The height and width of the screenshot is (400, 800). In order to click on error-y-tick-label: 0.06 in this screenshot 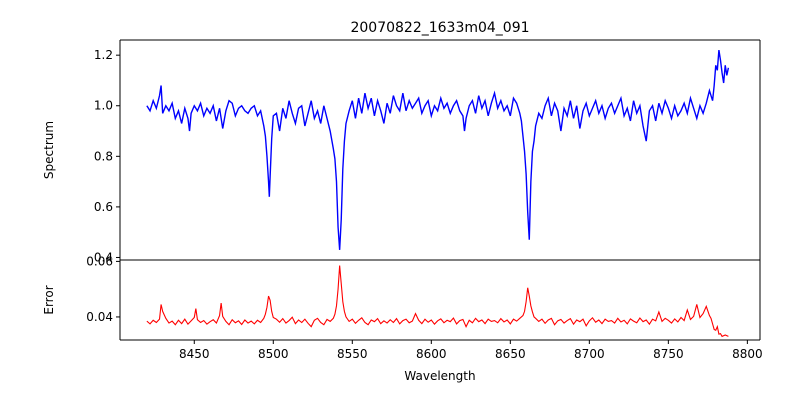, I will do `click(99, 261)`.